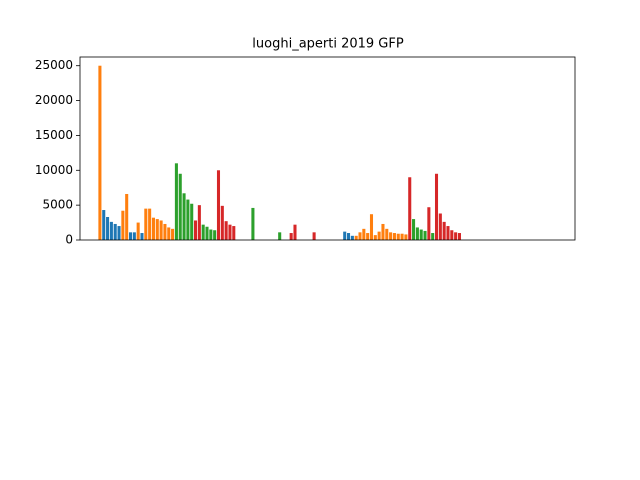  I want to click on y-tick-label: 15000, so click(54, 135).